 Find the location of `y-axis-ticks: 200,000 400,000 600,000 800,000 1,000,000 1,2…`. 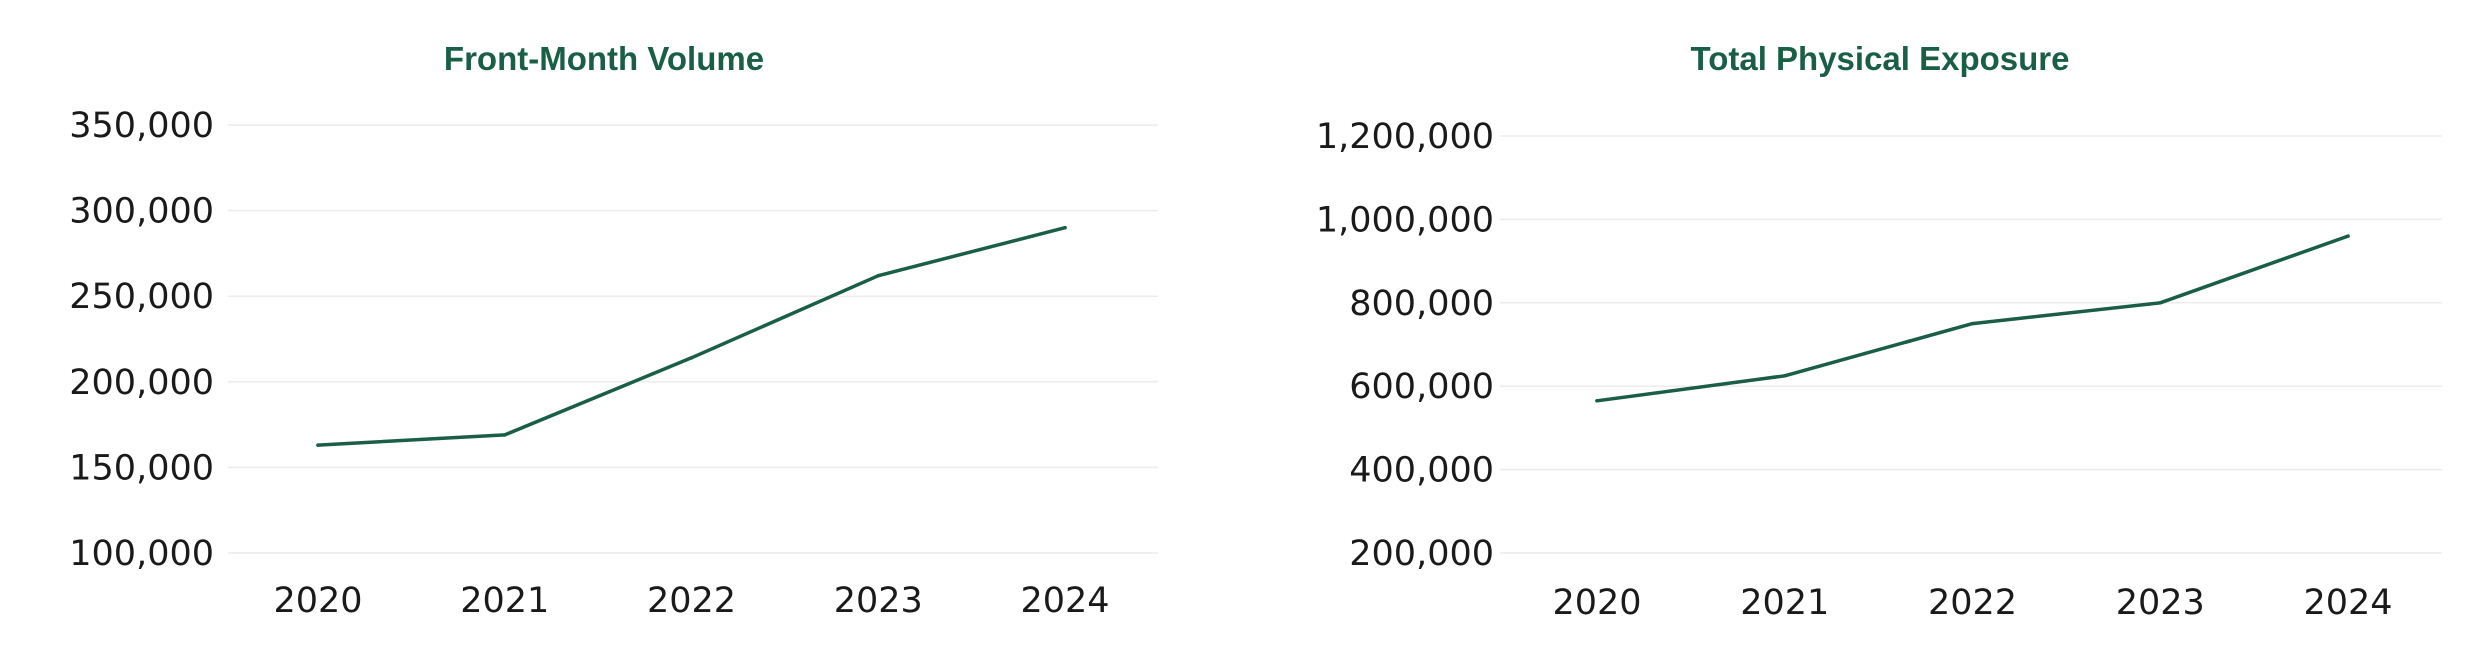

y-axis-ticks: 200,000 400,000 600,000 800,000 1,000,000 1,2… is located at coordinates (1405, 345).